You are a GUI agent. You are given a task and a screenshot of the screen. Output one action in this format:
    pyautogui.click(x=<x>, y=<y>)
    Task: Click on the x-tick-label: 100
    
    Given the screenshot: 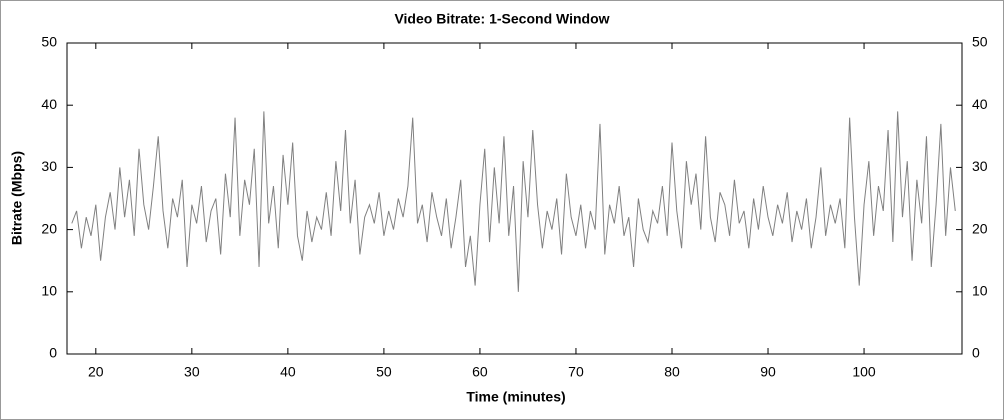 What is the action you would take?
    pyautogui.click(x=864, y=372)
    